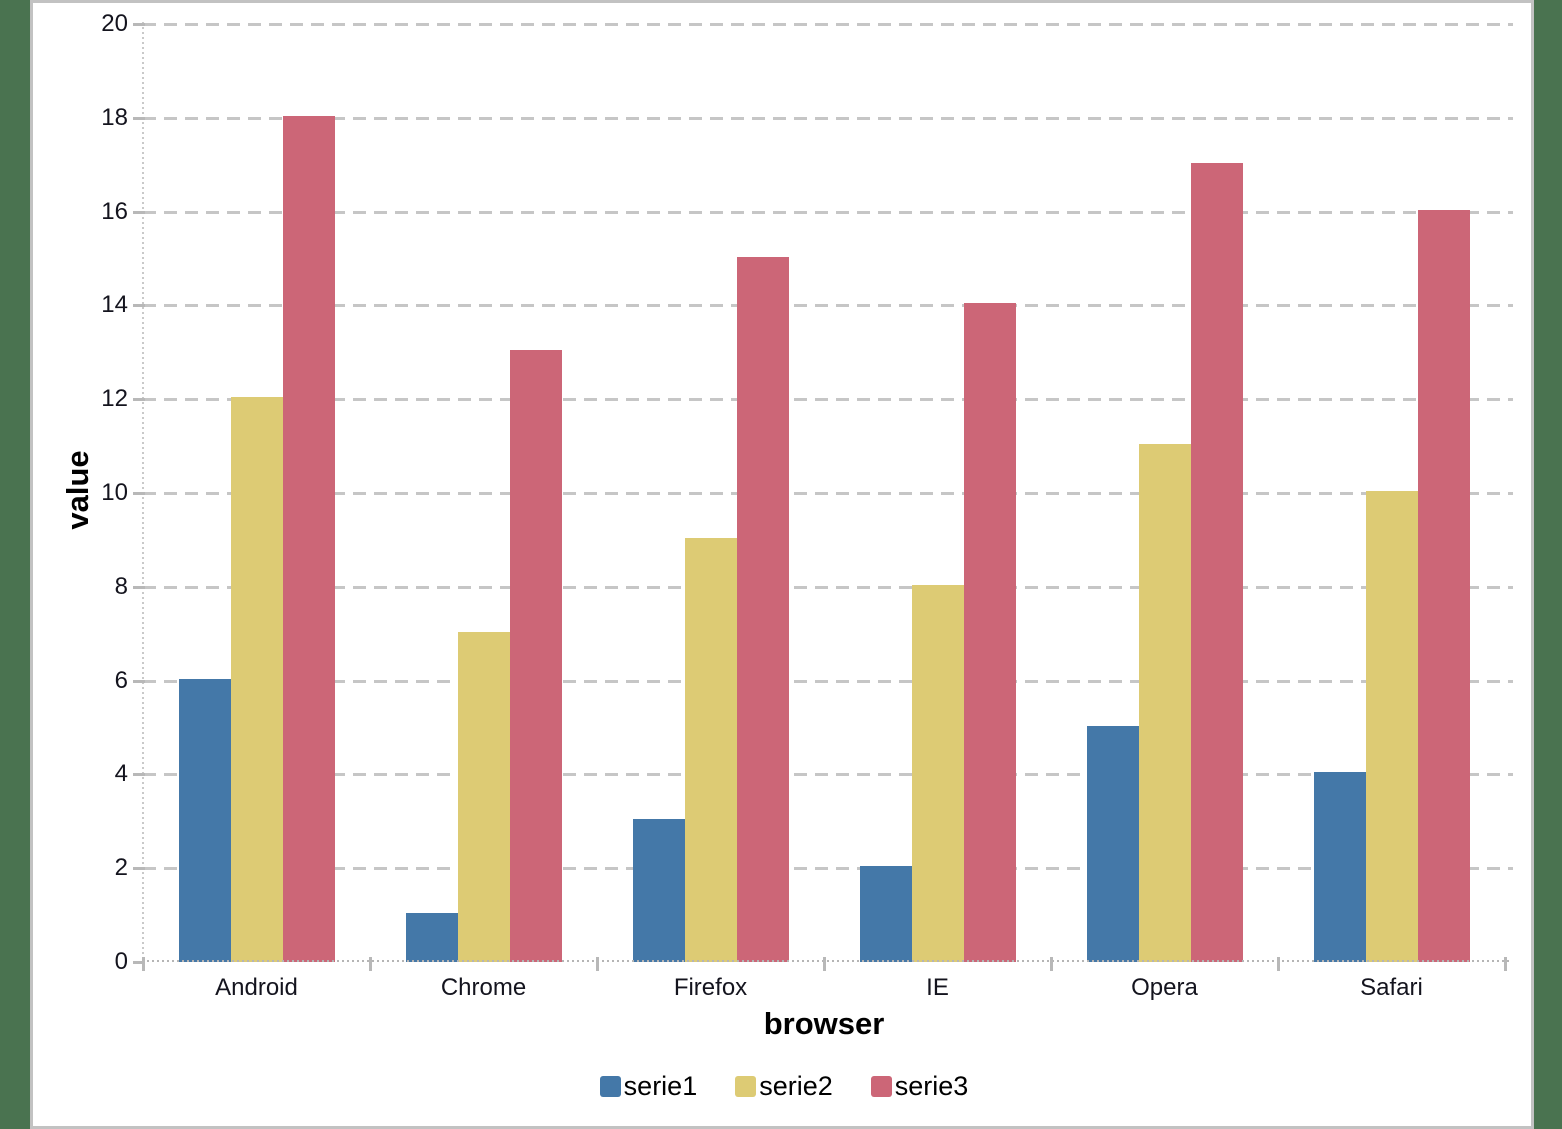  What do you see at coordinates (483, 987) in the screenshot?
I see `category-label-chrome: Chrome` at bounding box center [483, 987].